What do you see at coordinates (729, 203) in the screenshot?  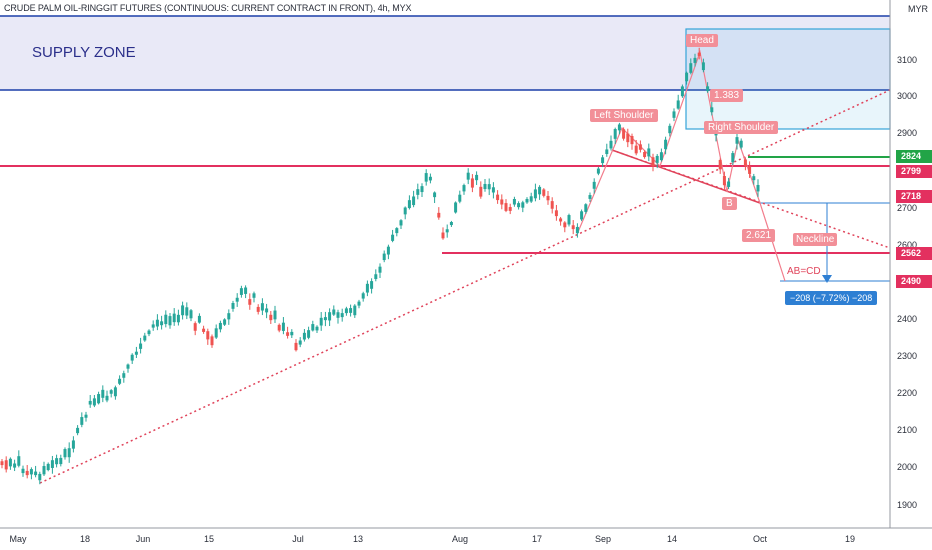 I see `point-b-label: B` at bounding box center [729, 203].